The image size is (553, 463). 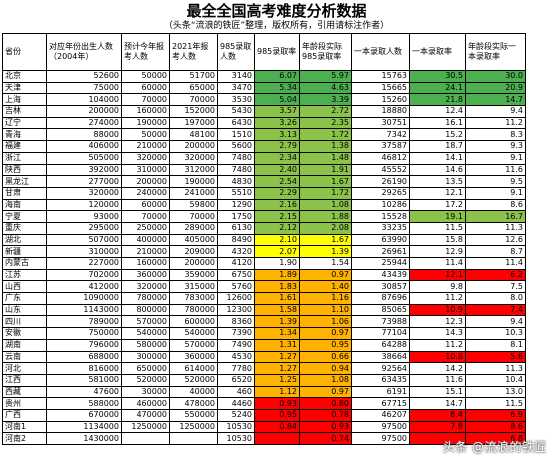 What do you see at coordinates (236, 88) in the screenshot?
I see `admitted-985-cell: 3470` at bounding box center [236, 88].